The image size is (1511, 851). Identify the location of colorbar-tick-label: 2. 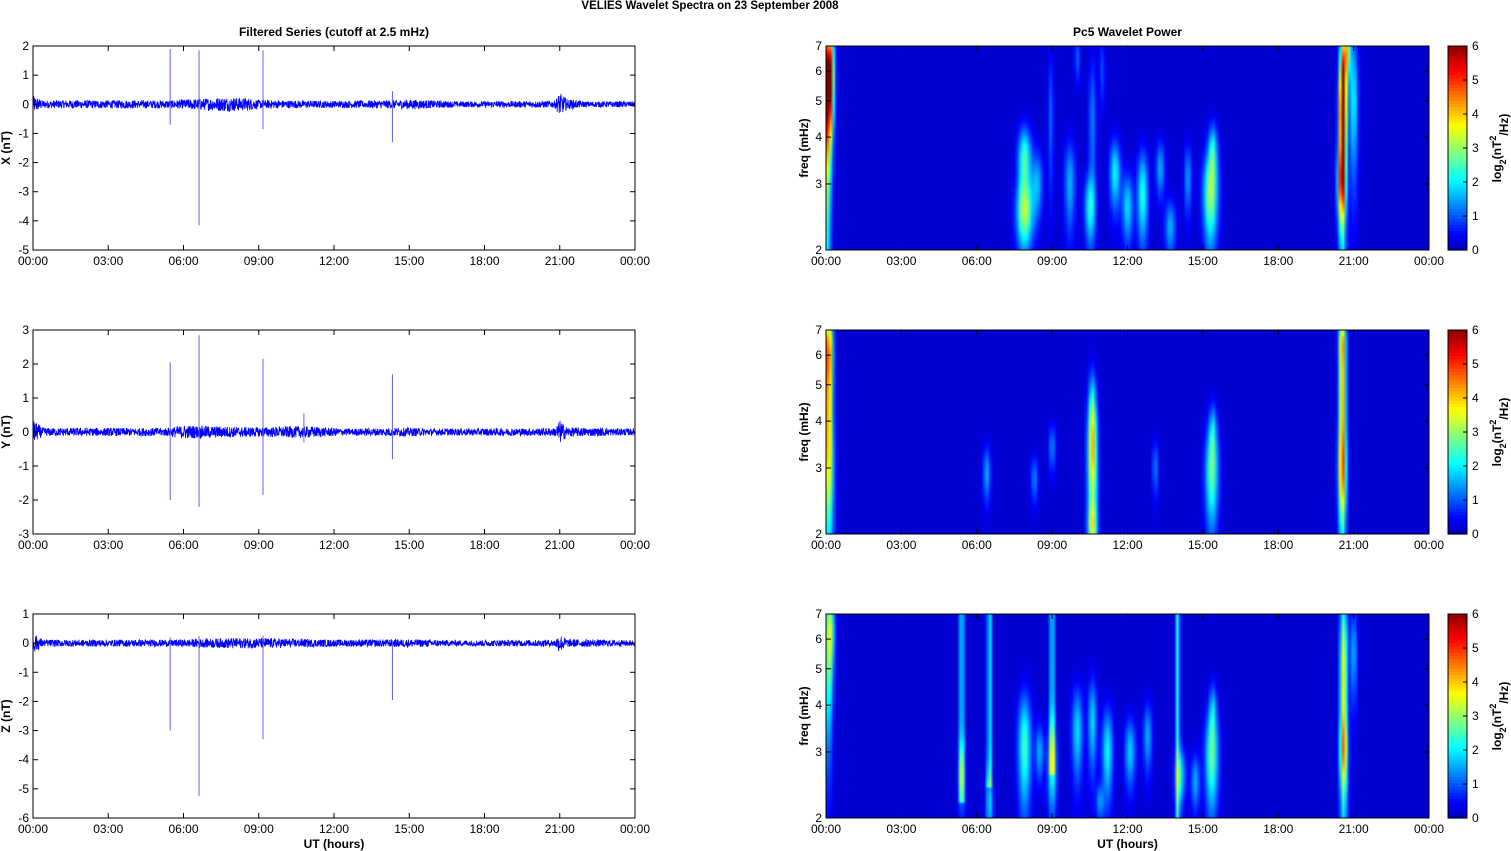
(1475, 750).